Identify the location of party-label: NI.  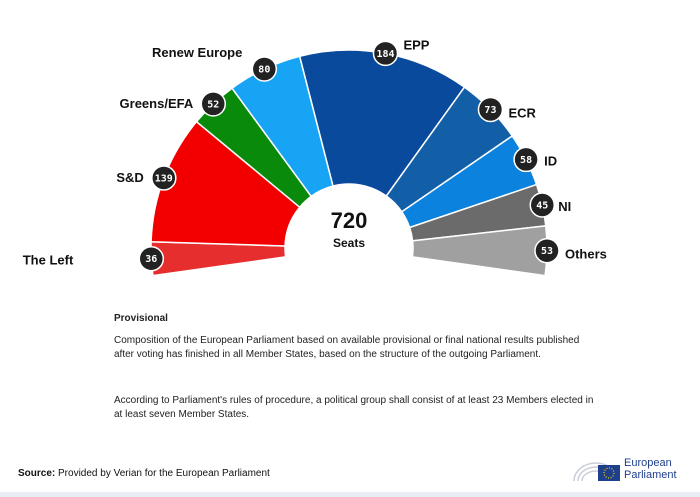
(564, 206).